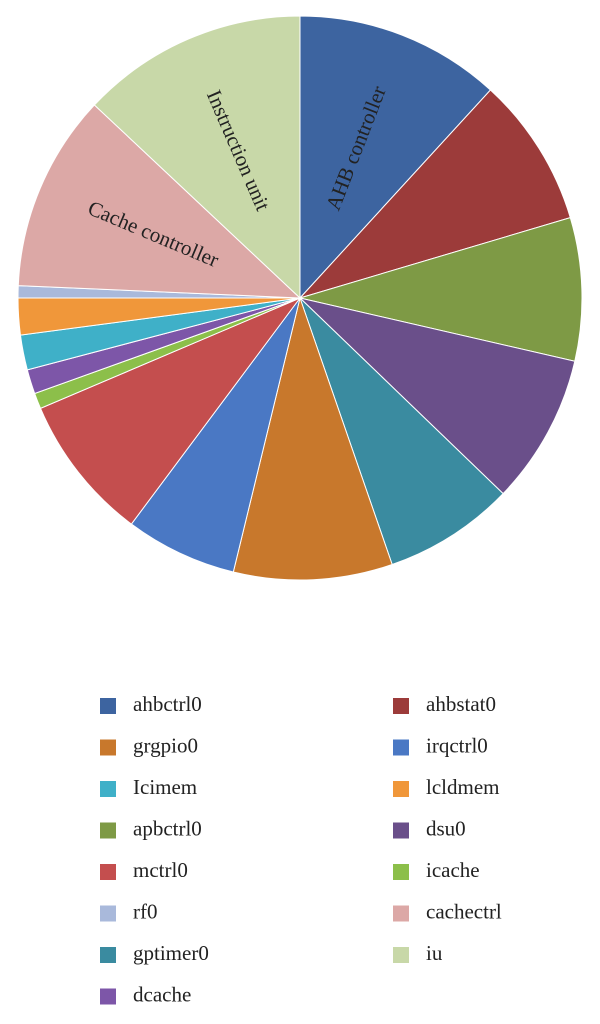  What do you see at coordinates (462, 787) in the screenshot?
I see `legend-label: lcldmem` at bounding box center [462, 787].